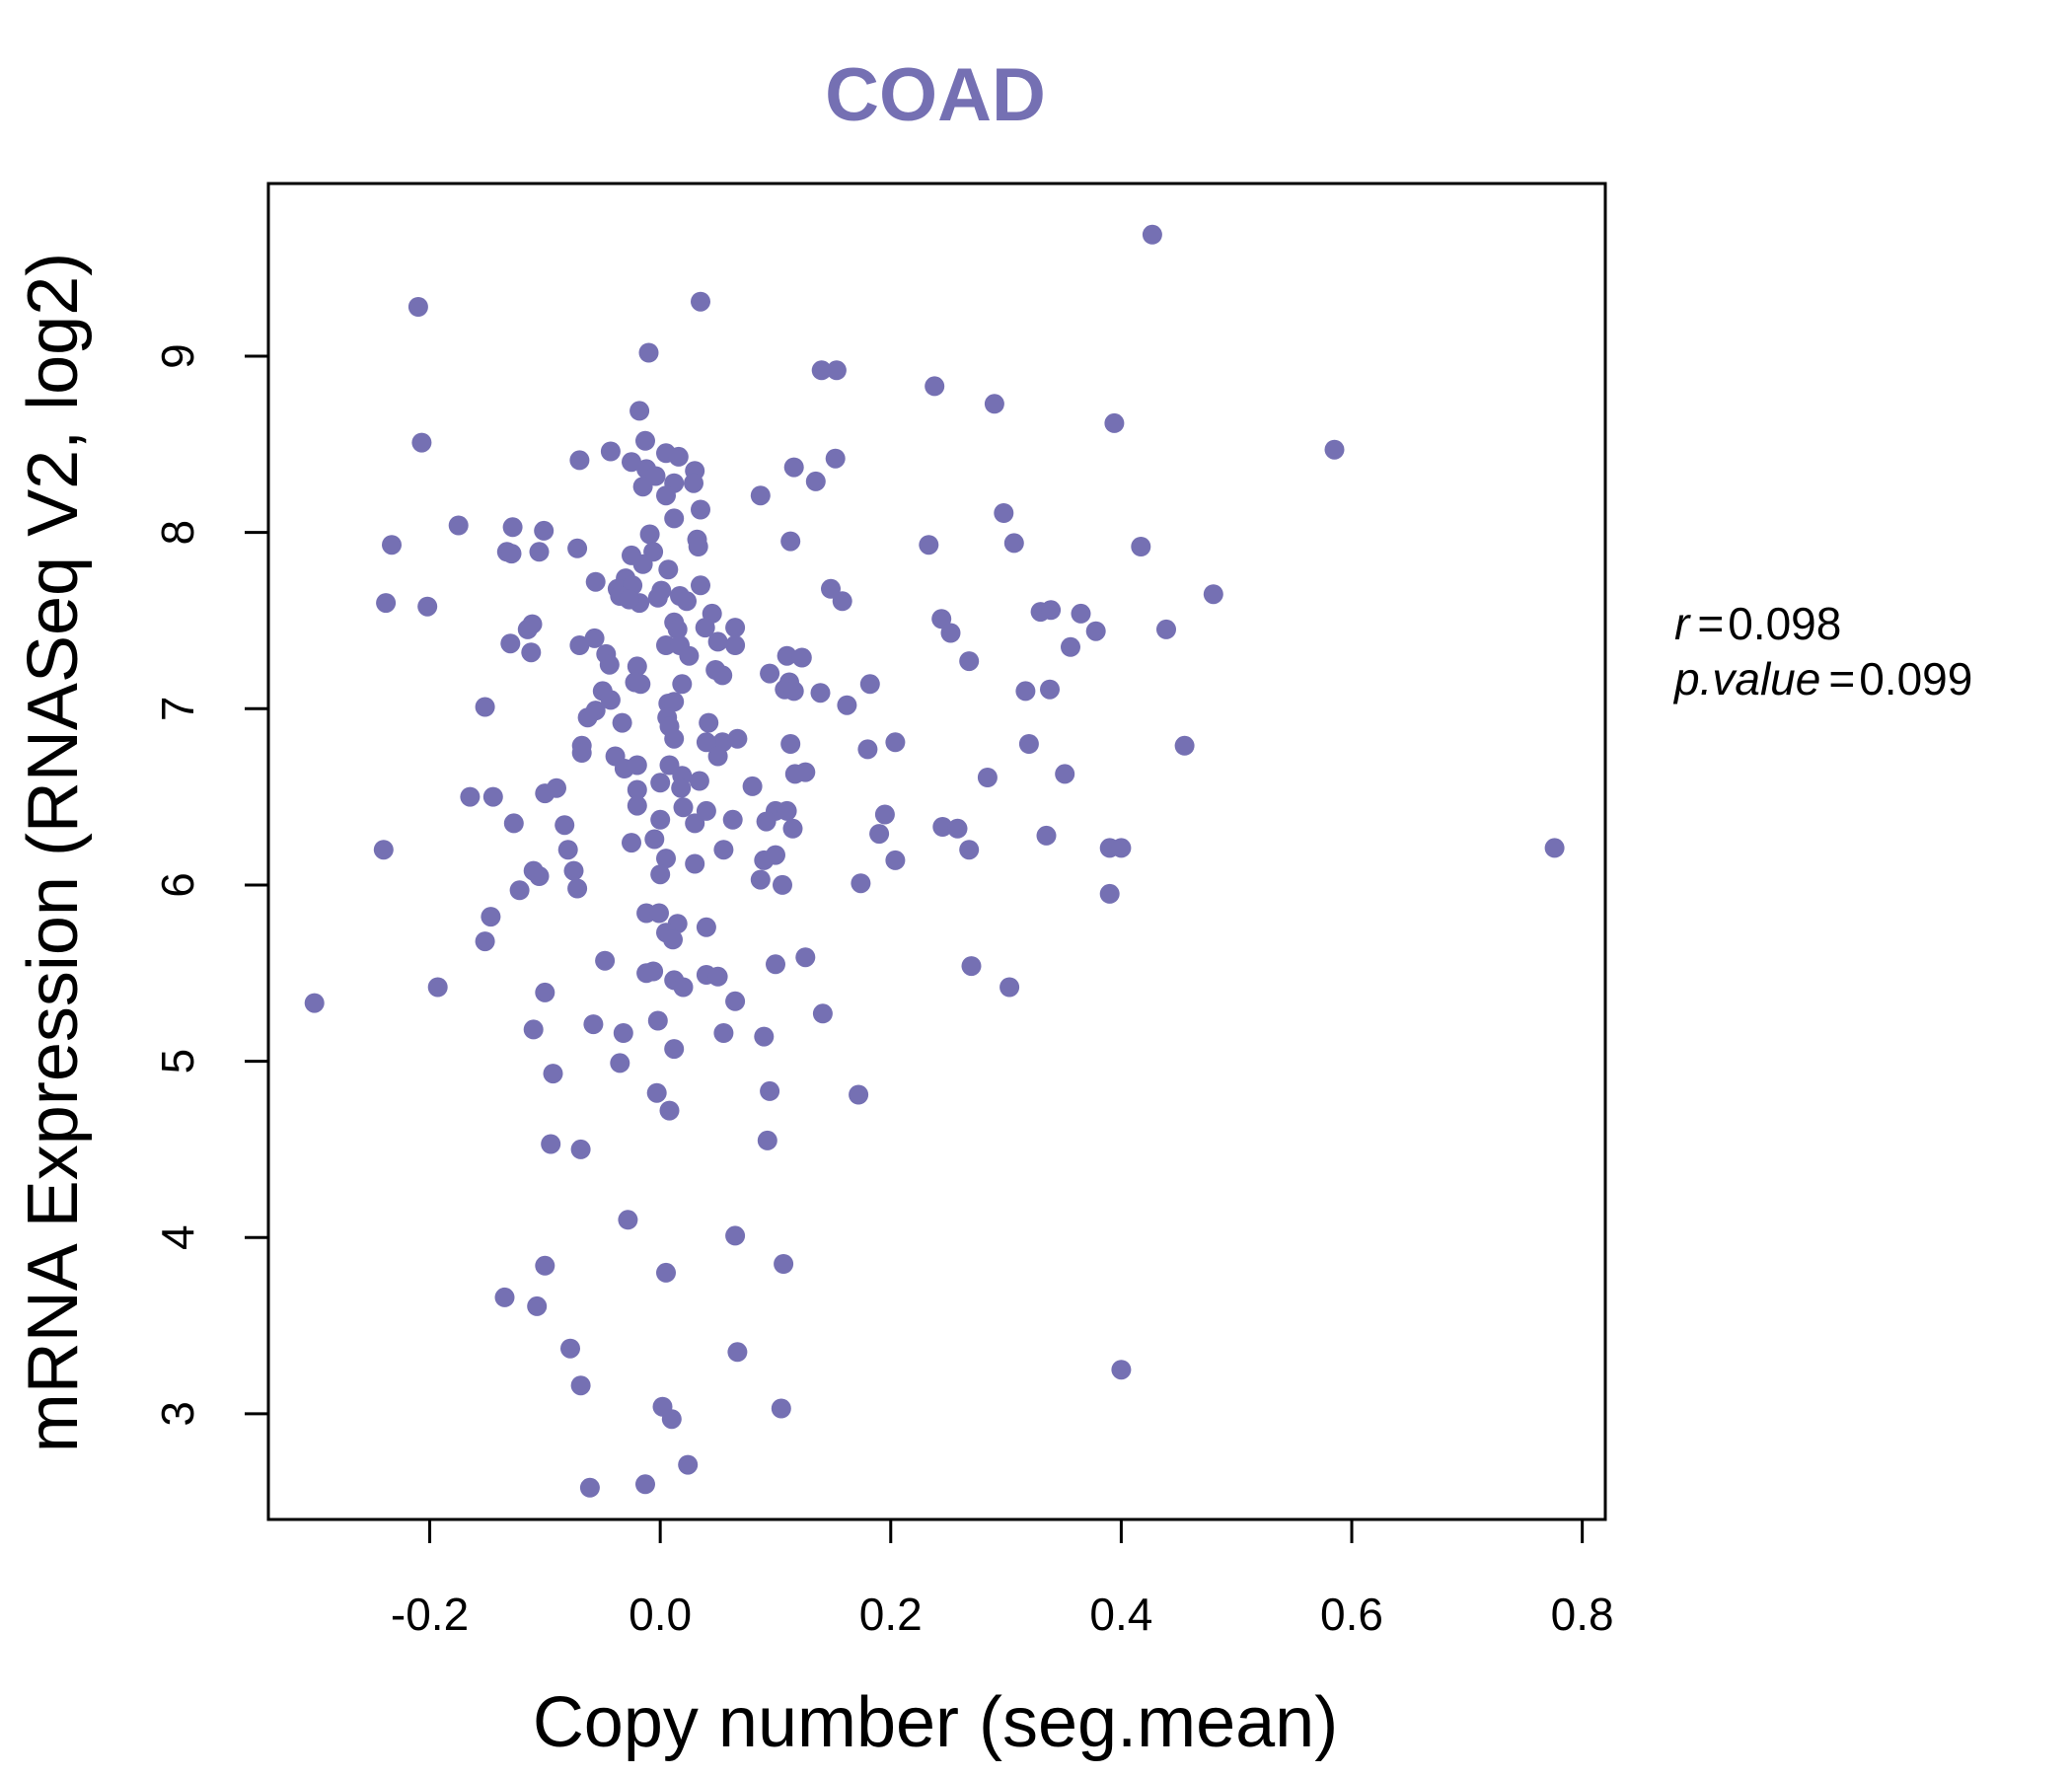 This screenshot has width=2072, height=1776. What do you see at coordinates (430, 1615) in the screenshot?
I see `x-tick-label: -0.2` at bounding box center [430, 1615].